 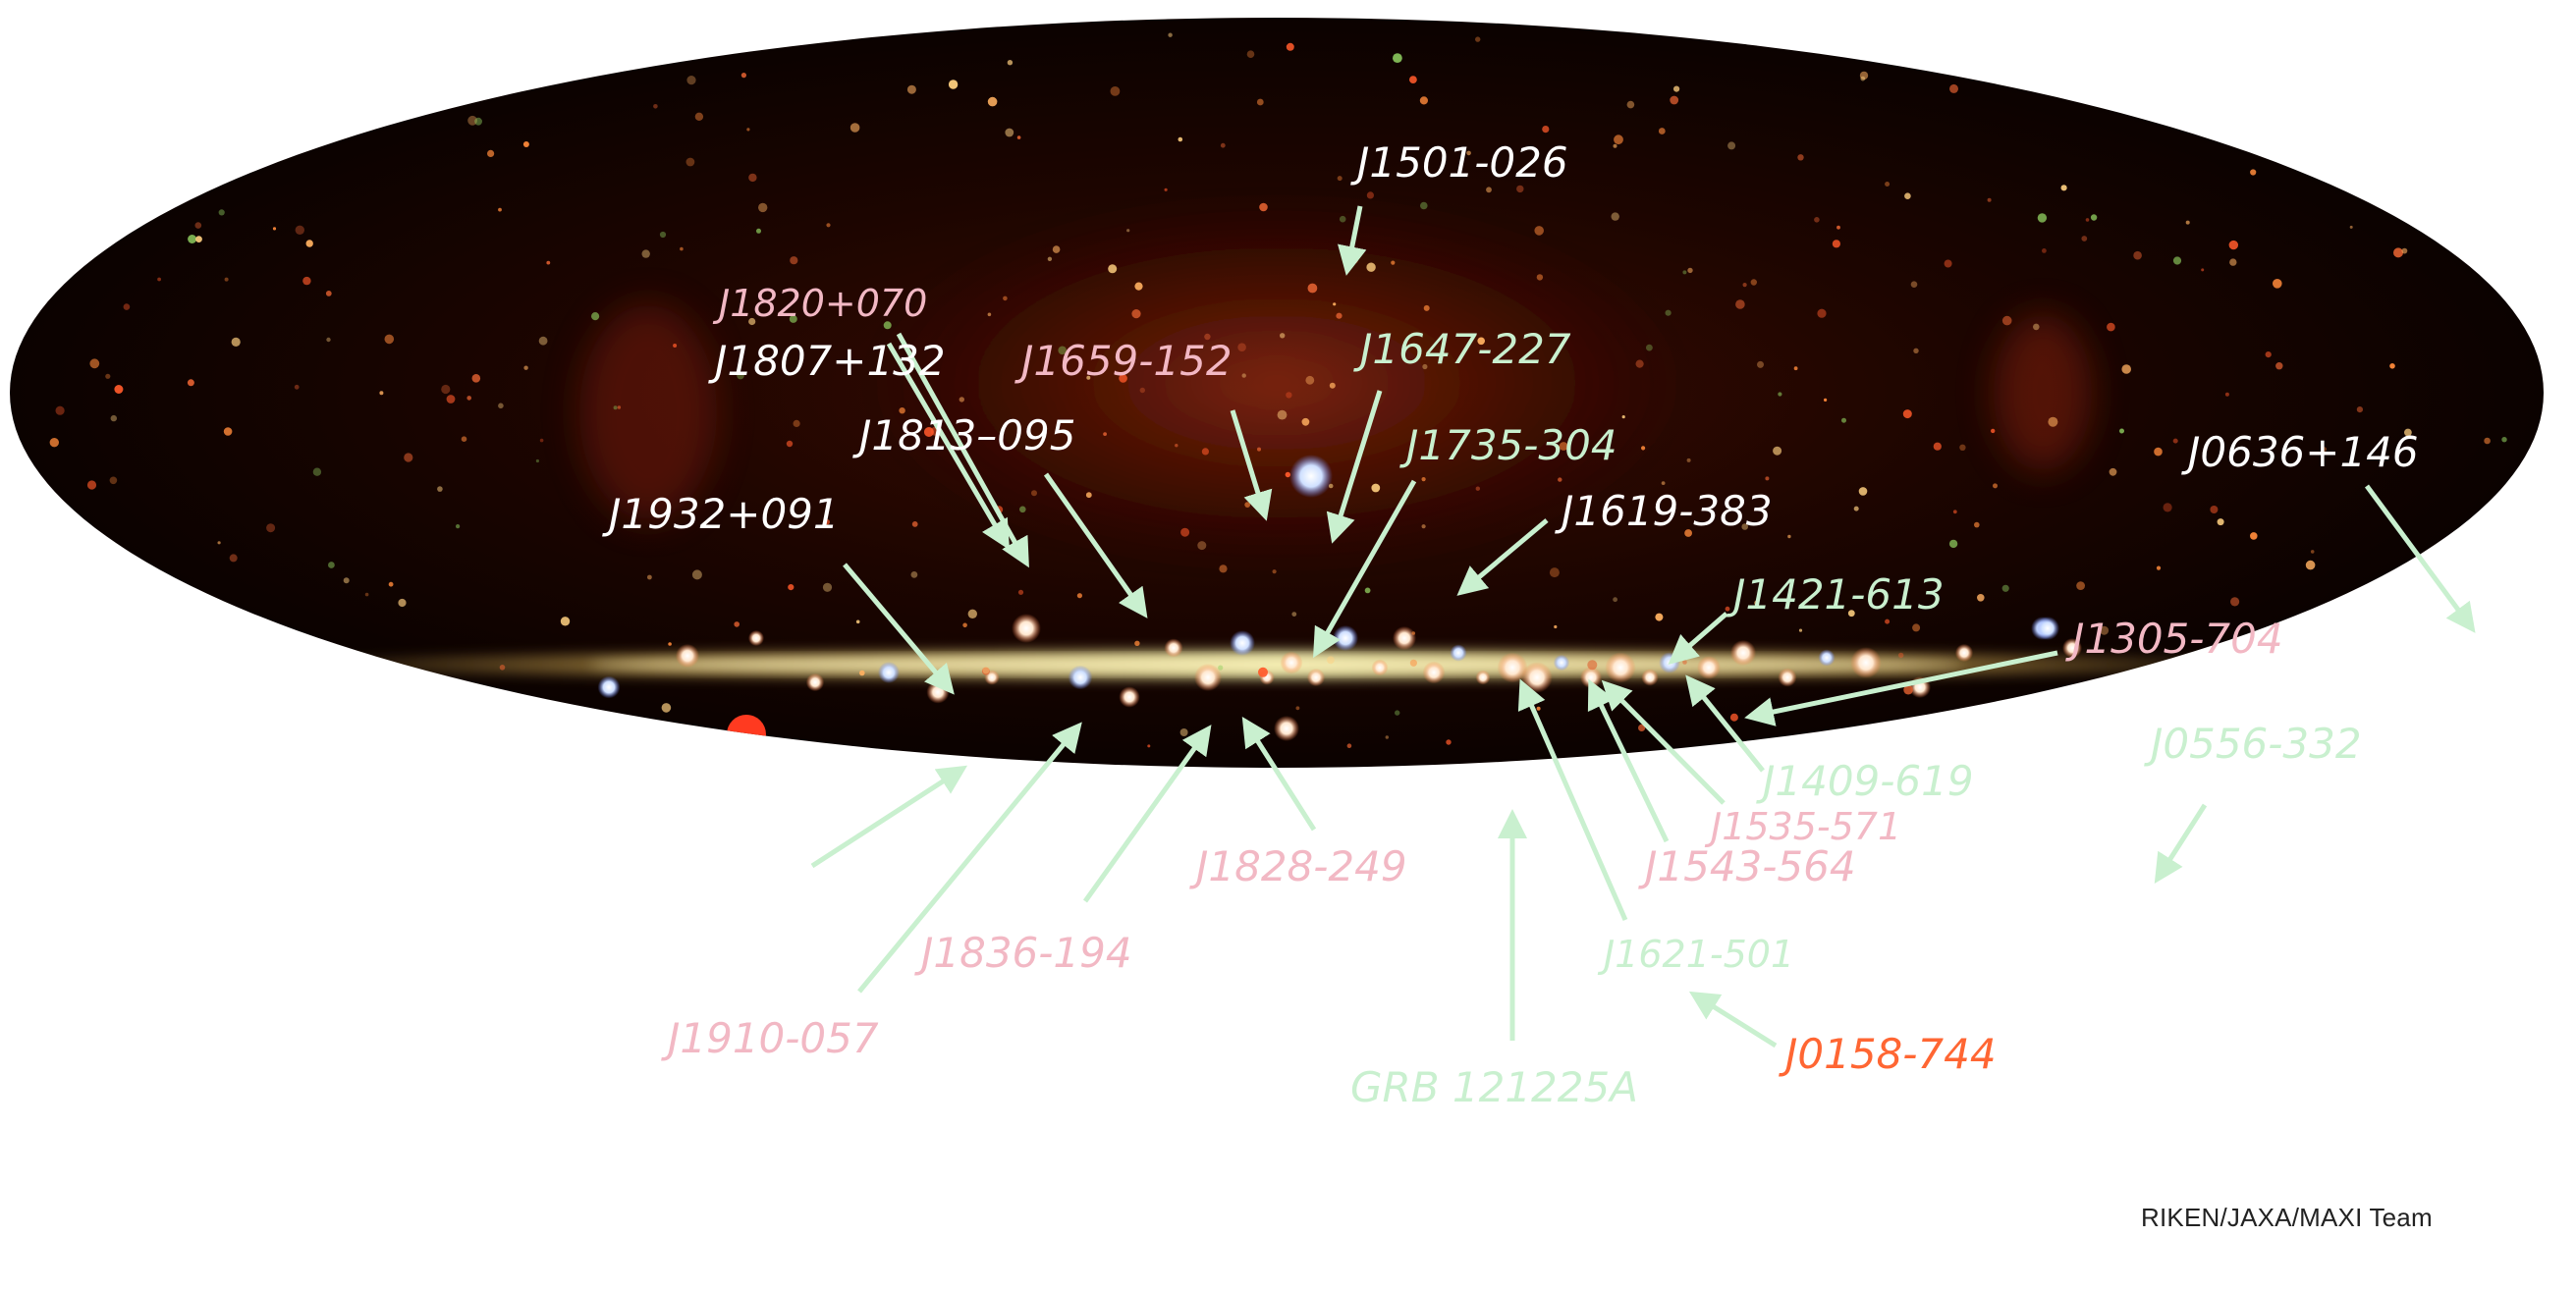 What do you see at coordinates (889, 817) in the screenshot?
I see `arrow-j1957` at bounding box center [889, 817].